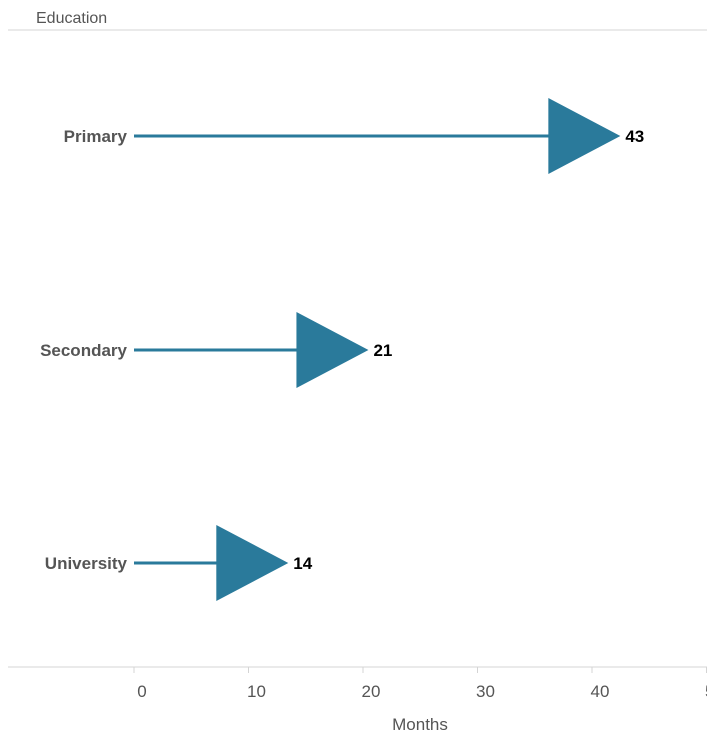  Describe the element at coordinates (83, 350) in the screenshot. I see `category-label: Secondary` at that location.